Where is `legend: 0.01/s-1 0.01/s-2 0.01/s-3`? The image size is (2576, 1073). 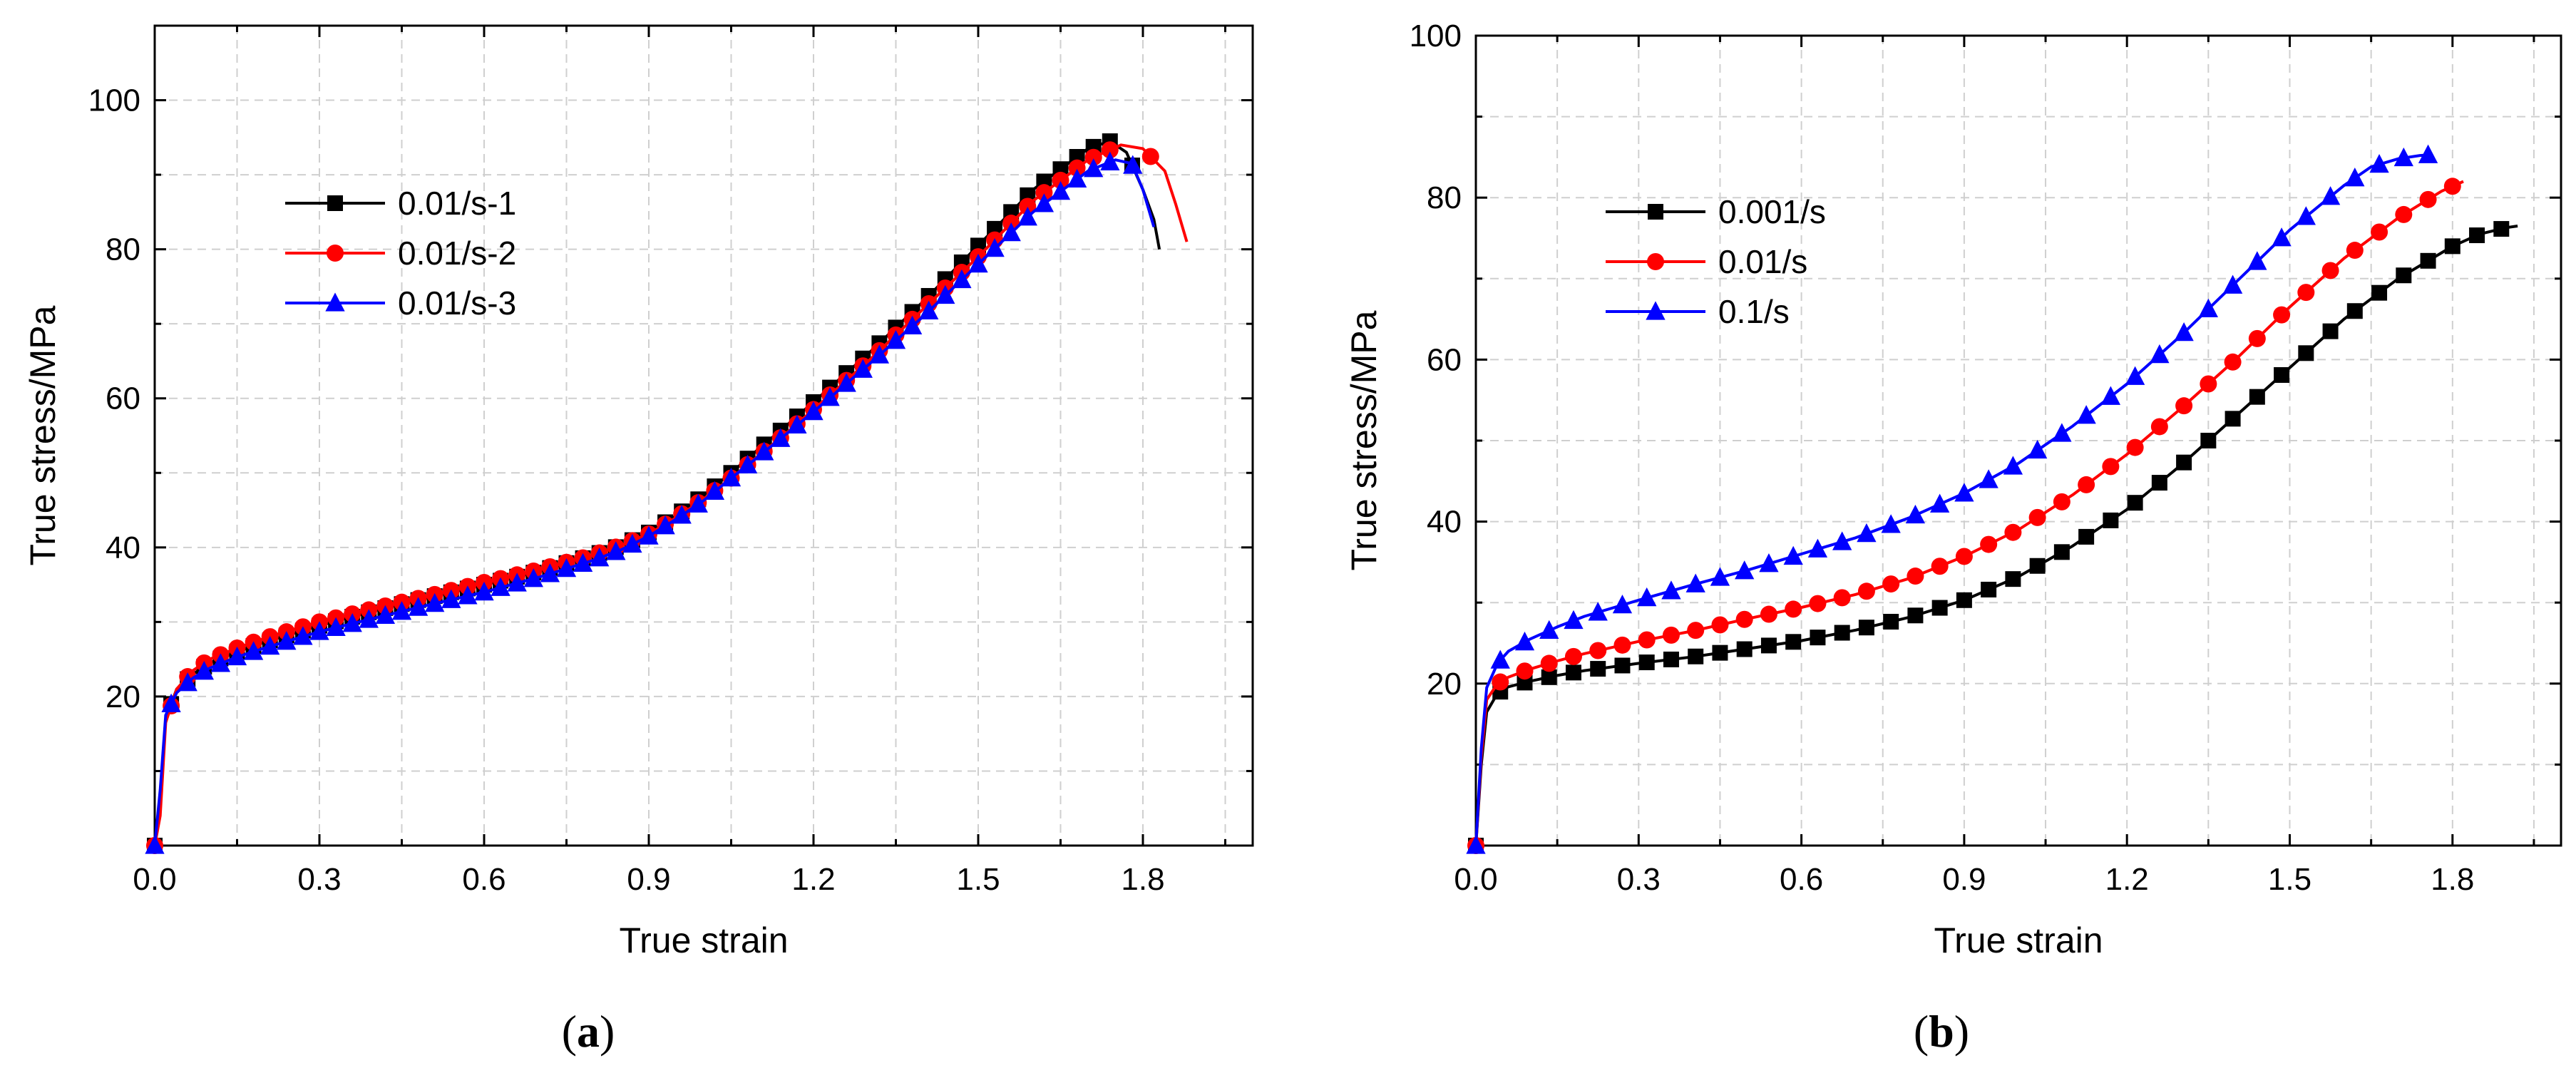 legend: 0.01/s-1 0.01/s-2 0.01/s-3 is located at coordinates (400, 254).